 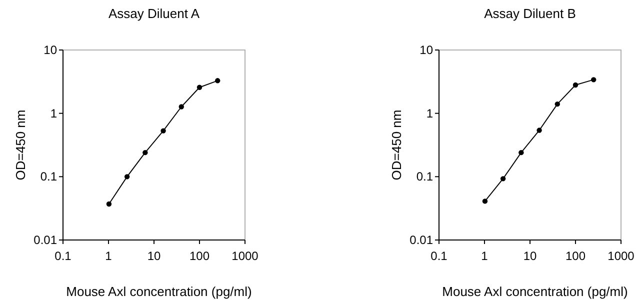 I want to click on chart-title: Assay Diluent B, so click(x=530, y=13).